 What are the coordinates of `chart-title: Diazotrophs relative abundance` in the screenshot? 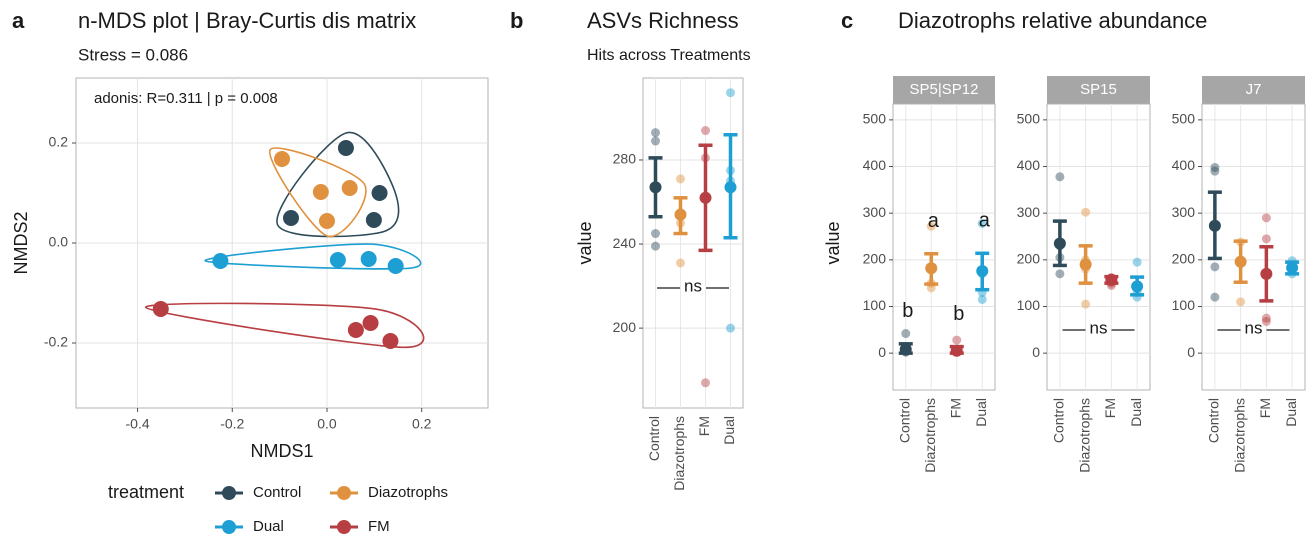 It's located at (1052, 20).